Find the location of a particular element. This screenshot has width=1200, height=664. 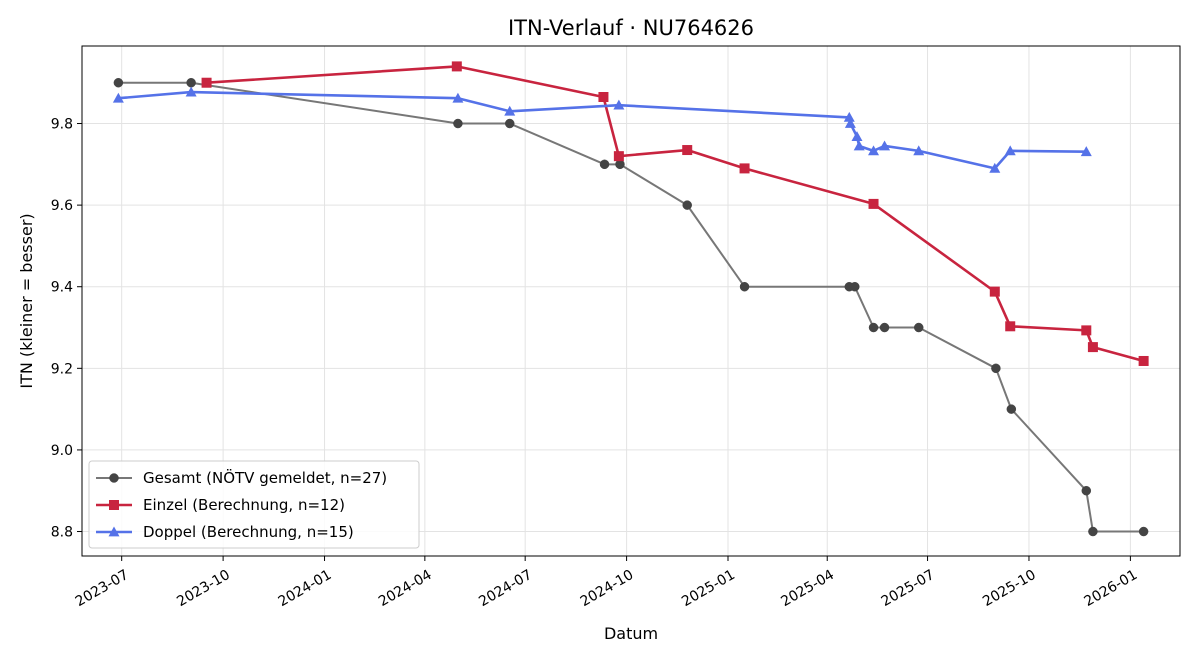

y-tick-label: 8.8 is located at coordinates (62, 533).